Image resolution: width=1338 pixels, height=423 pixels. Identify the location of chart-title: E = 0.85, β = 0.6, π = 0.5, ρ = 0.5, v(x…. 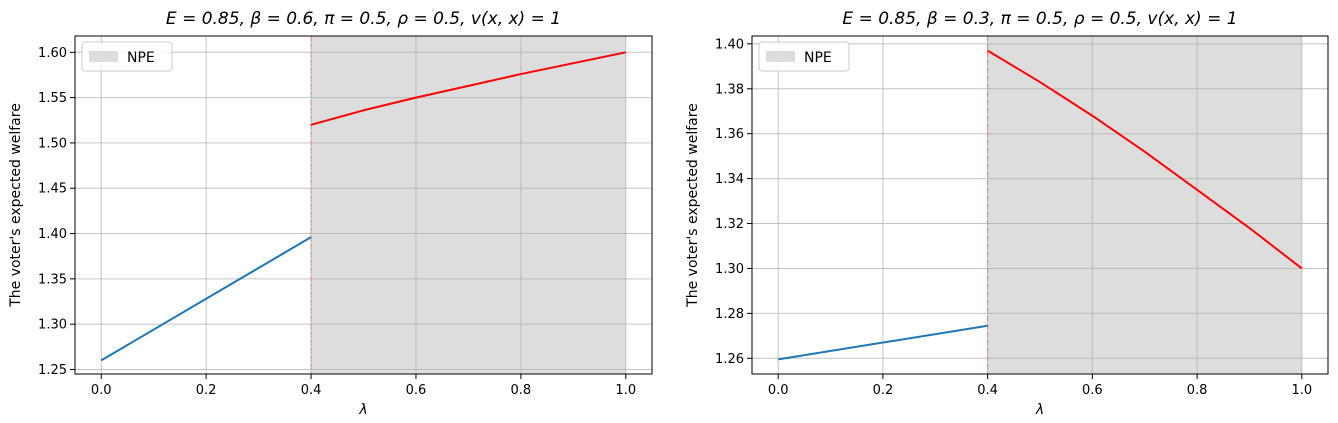
(363, 19).